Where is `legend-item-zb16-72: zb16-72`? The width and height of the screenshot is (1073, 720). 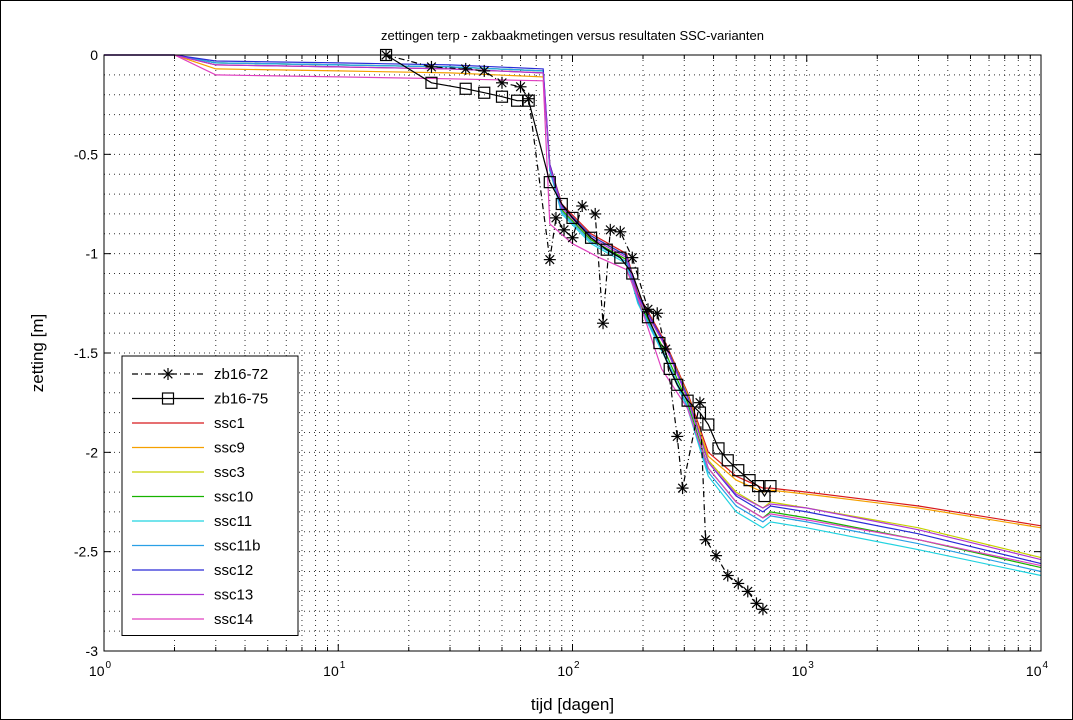 legend-item-zb16-72: zb16-72 is located at coordinates (200, 374).